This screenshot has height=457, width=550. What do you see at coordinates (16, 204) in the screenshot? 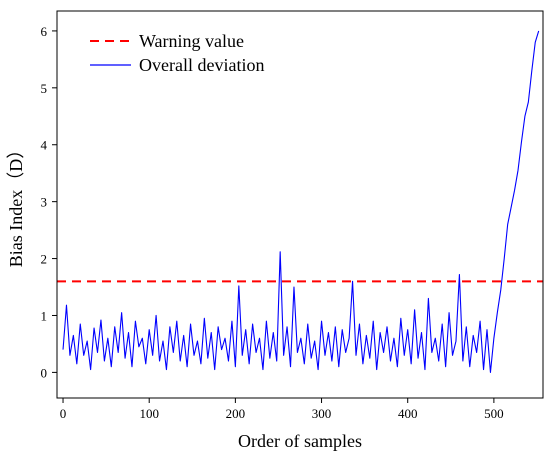
I see `y-axis-title: Bias Index（D）` at bounding box center [16, 204].